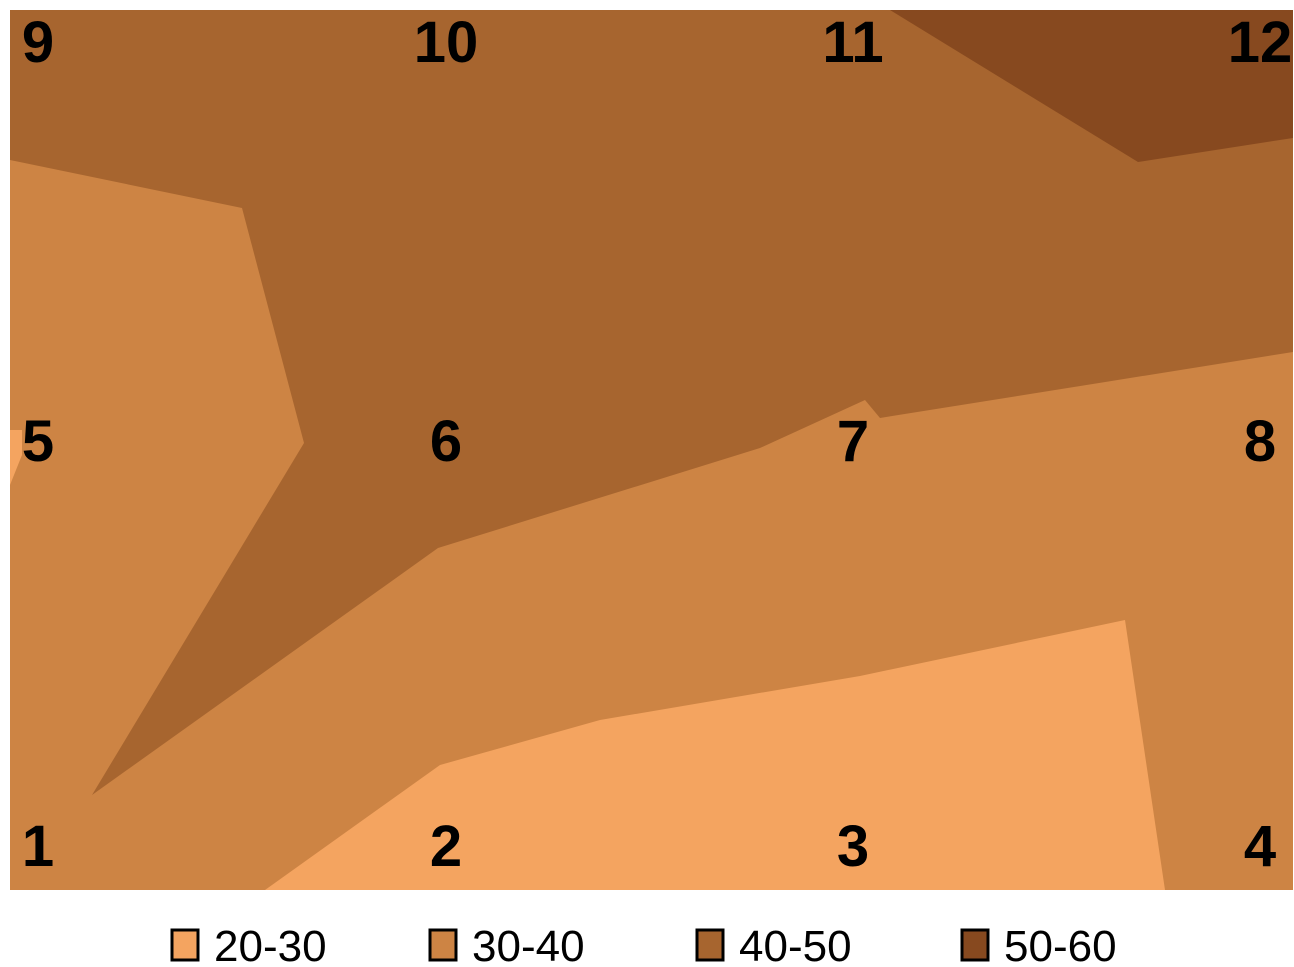  Describe the element at coordinates (528, 944) in the screenshot. I see `legend-label-30-40: 30-40` at that location.